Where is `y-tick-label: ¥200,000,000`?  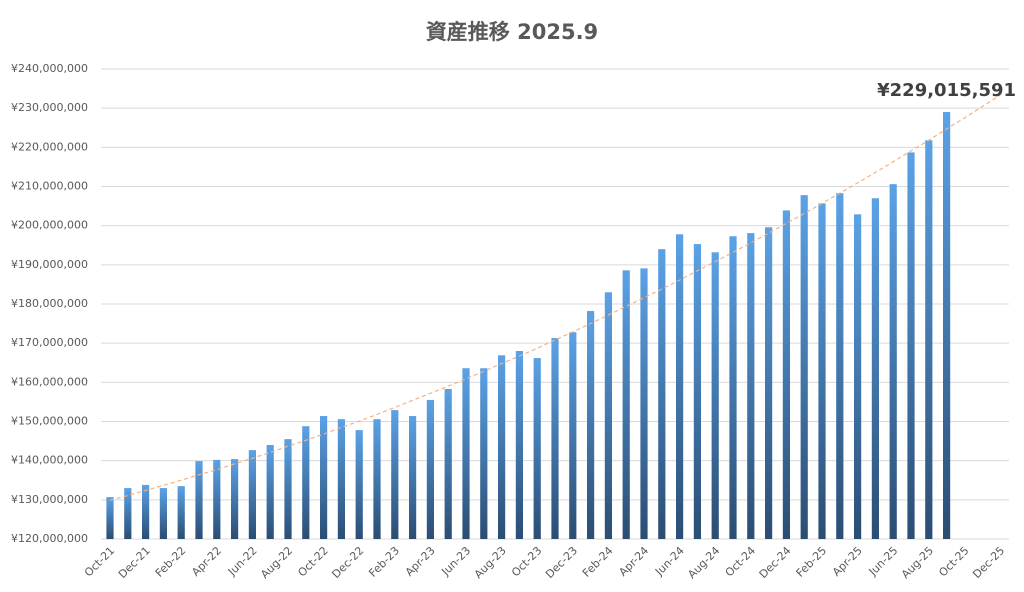
y-tick-label: ¥200,000,000 is located at coordinates (49, 225).